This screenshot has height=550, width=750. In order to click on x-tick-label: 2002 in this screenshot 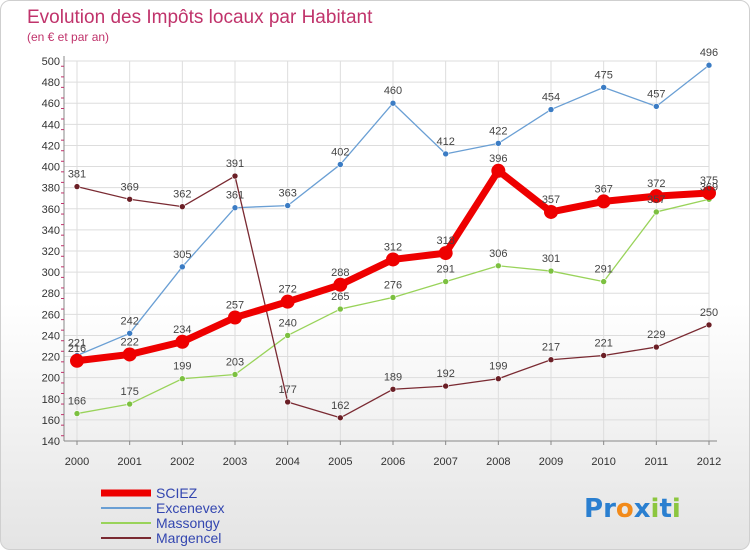, I will do `click(182, 462)`.